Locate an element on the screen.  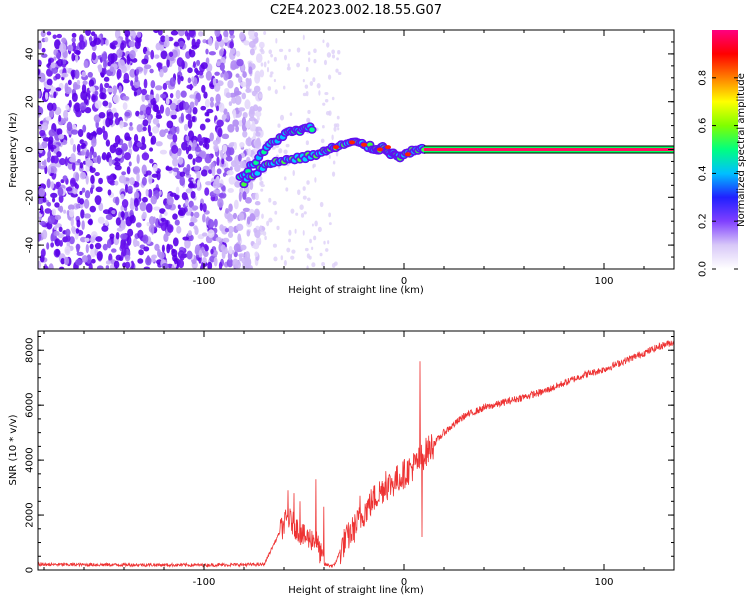
track-lower-core is located at coordinates (257, 173).